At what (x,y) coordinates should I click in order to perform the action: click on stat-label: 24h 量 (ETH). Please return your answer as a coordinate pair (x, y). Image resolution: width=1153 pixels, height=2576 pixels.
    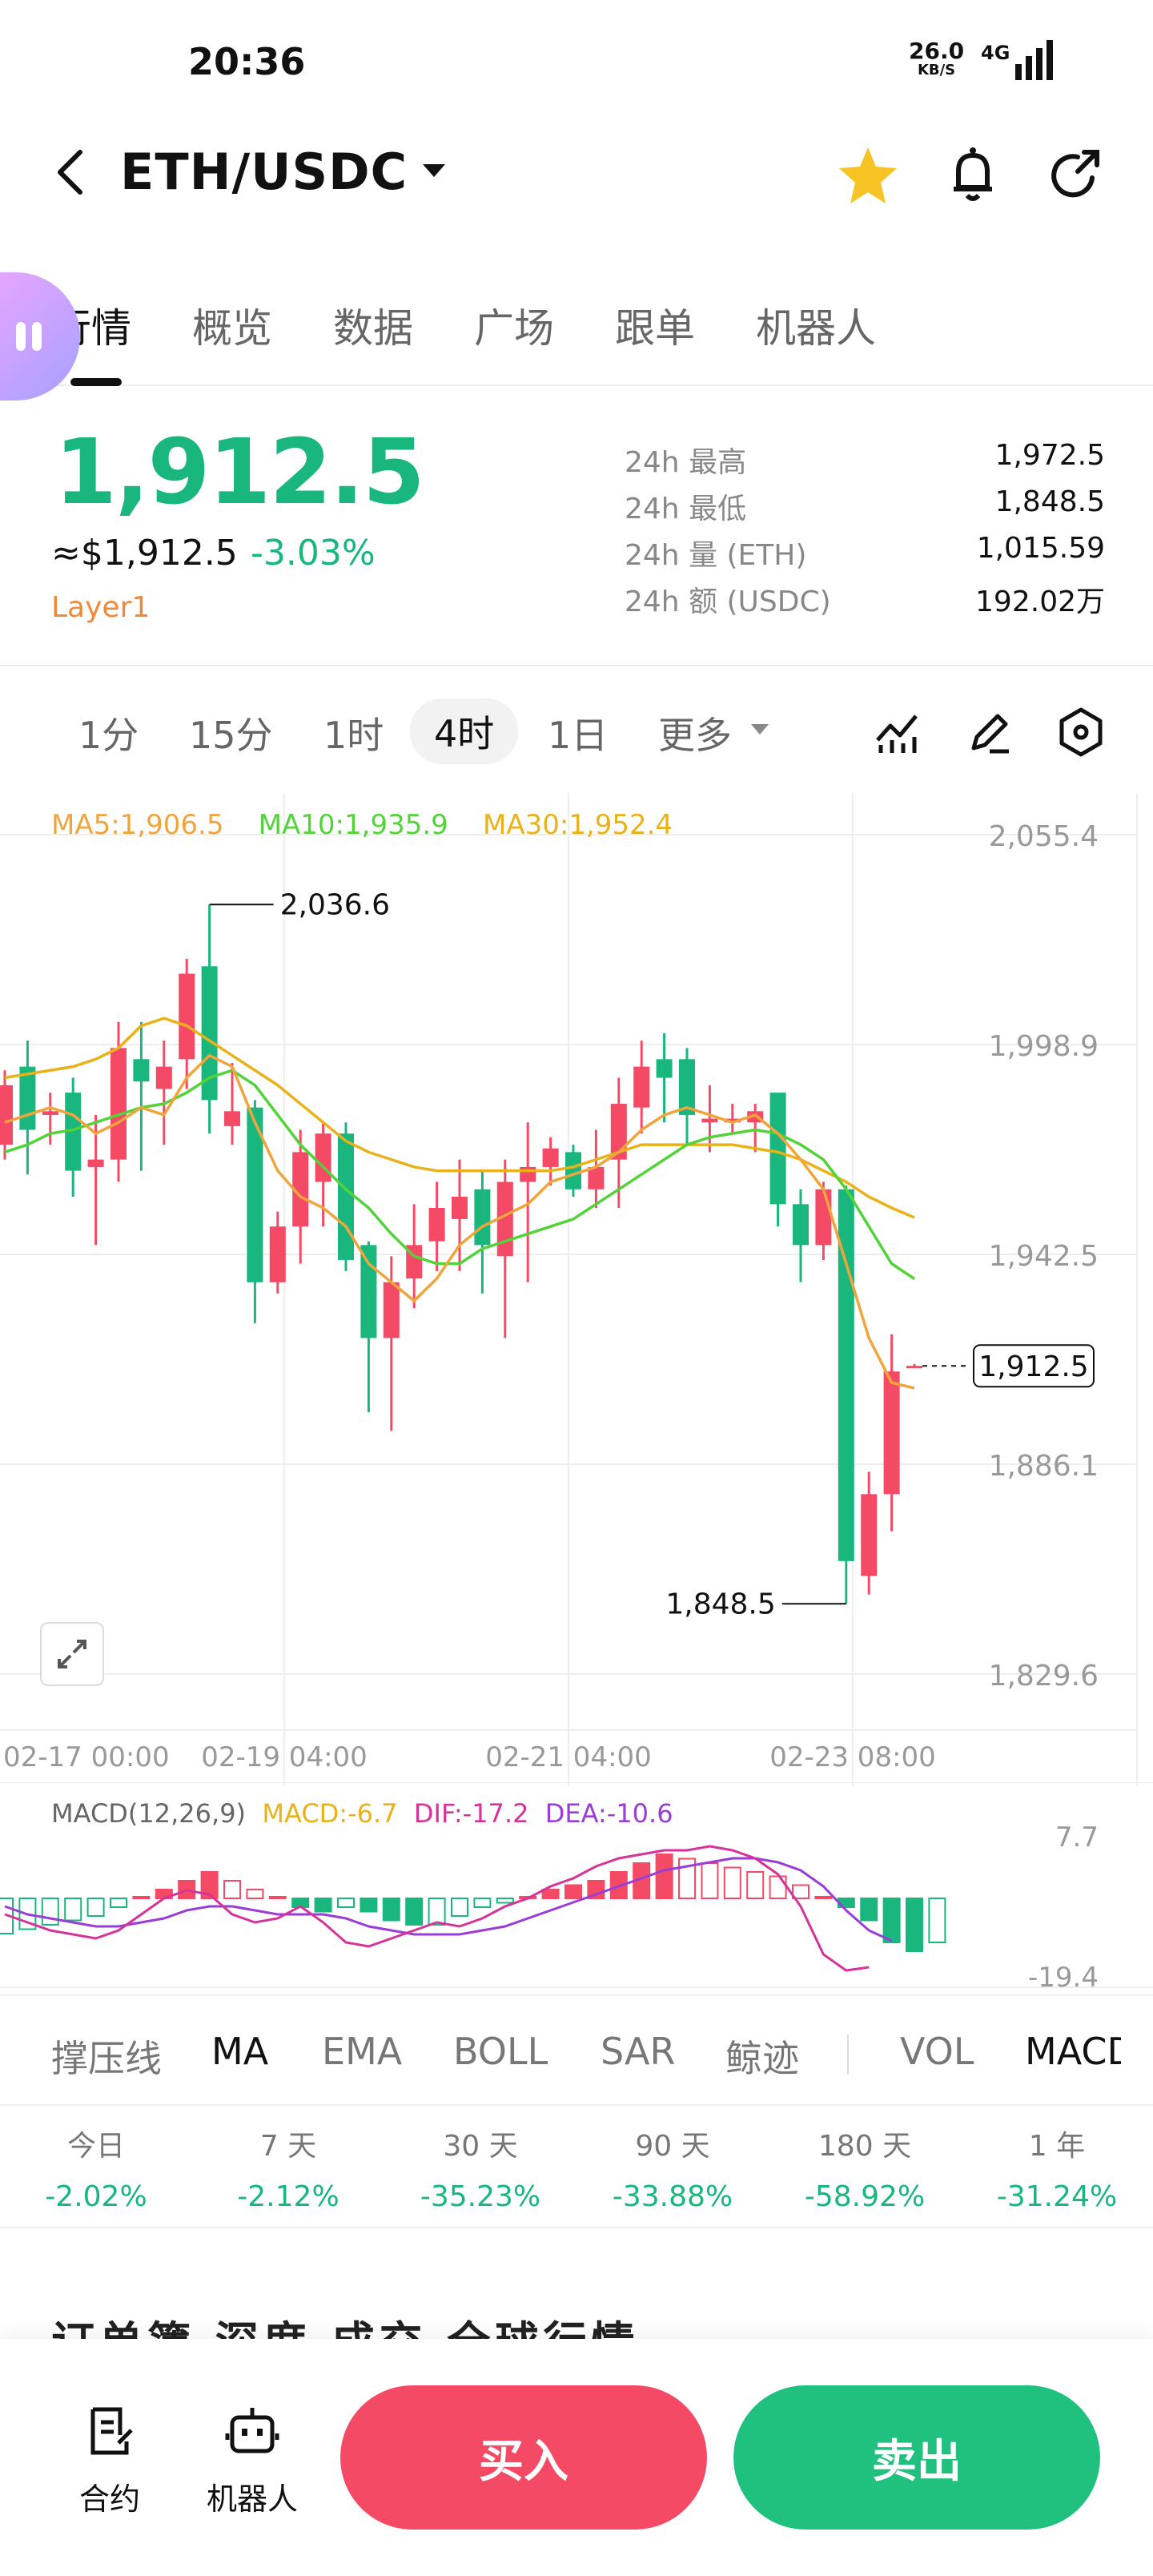
    Looking at the image, I should click on (716, 555).